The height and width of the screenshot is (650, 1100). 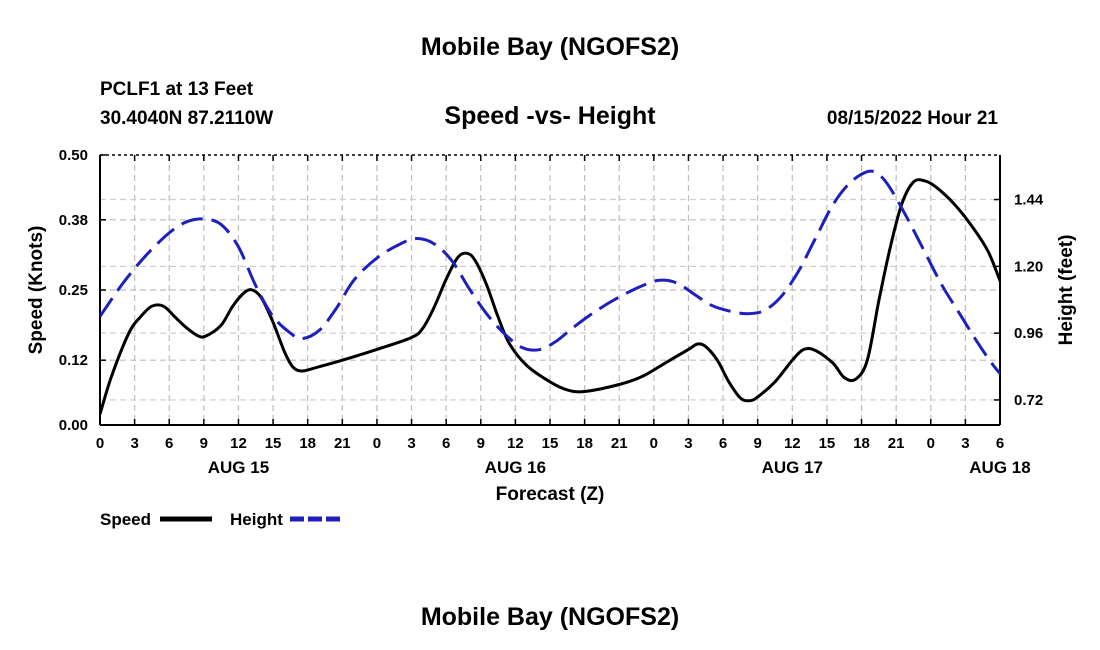 What do you see at coordinates (550, 116) in the screenshot?
I see `chart-title: Speed -vs- Height` at bounding box center [550, 116].